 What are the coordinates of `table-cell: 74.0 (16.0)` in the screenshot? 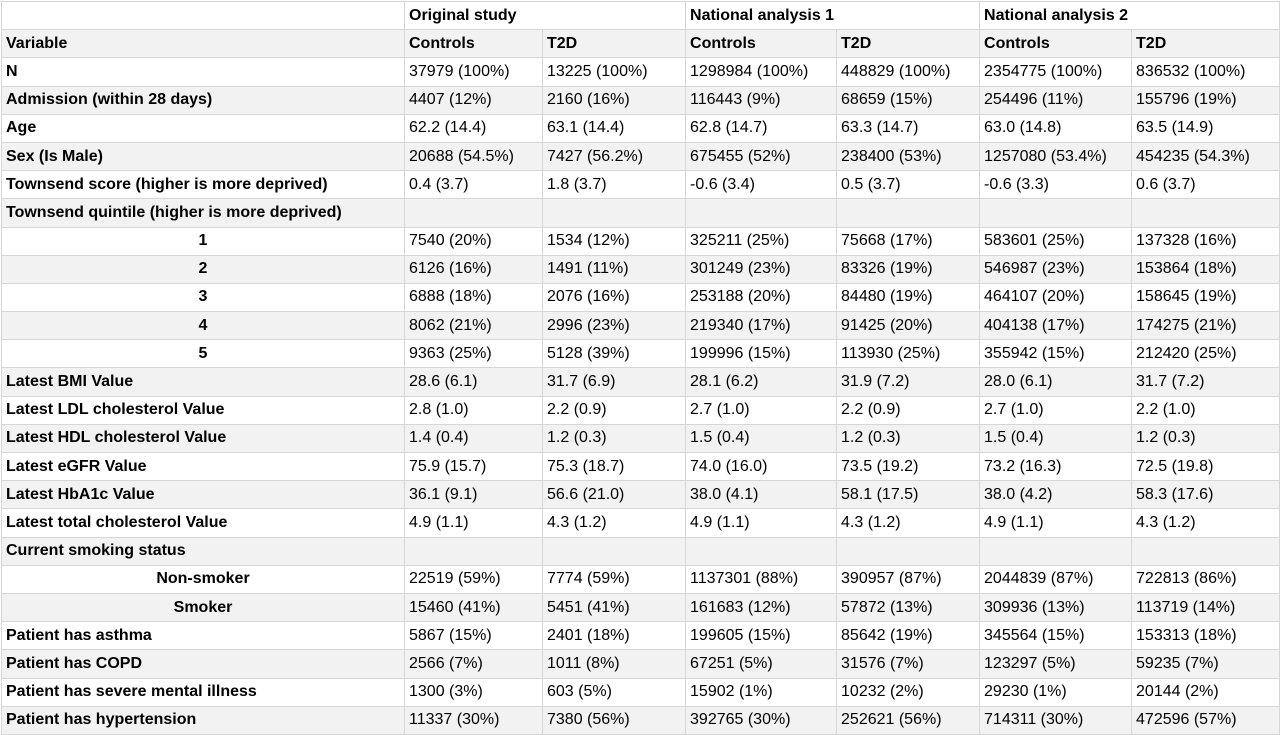 It's located at (761, 466).